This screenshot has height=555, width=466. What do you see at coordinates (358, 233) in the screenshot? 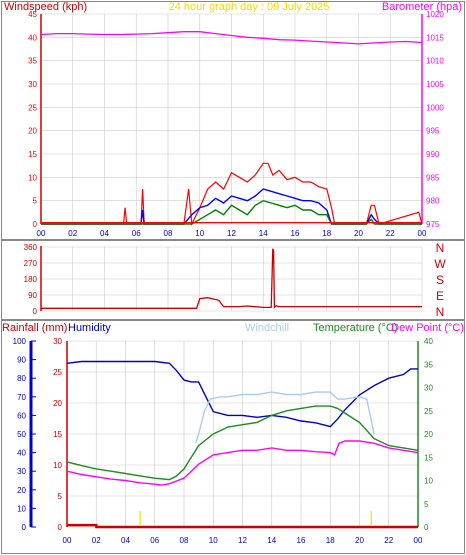
I see `x-tick-label: 20` at bounding box center [358, 233].